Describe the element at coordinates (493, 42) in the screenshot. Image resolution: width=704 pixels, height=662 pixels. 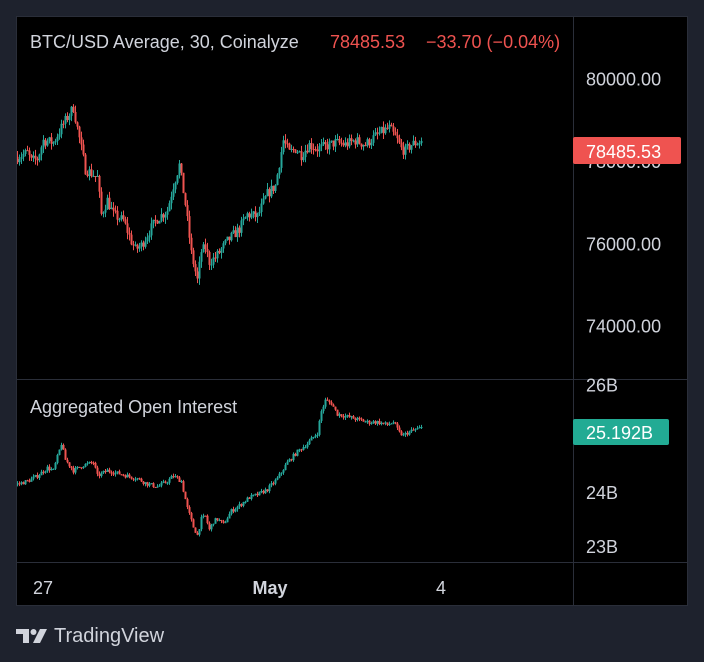
I see `legend-change: −33.70 (−0.04%)` at that location.